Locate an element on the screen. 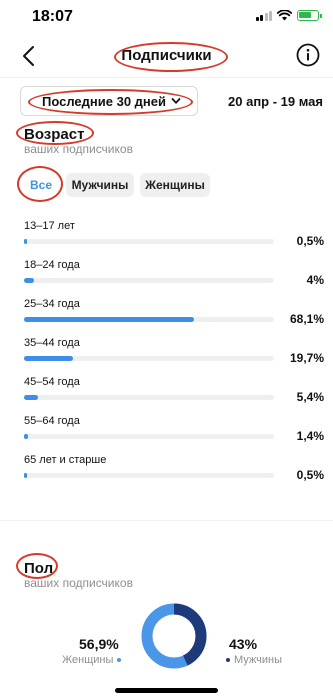 This screenshot has width=333, height=700. age-row-value: 19,7% is located at coordinates (306, 358).